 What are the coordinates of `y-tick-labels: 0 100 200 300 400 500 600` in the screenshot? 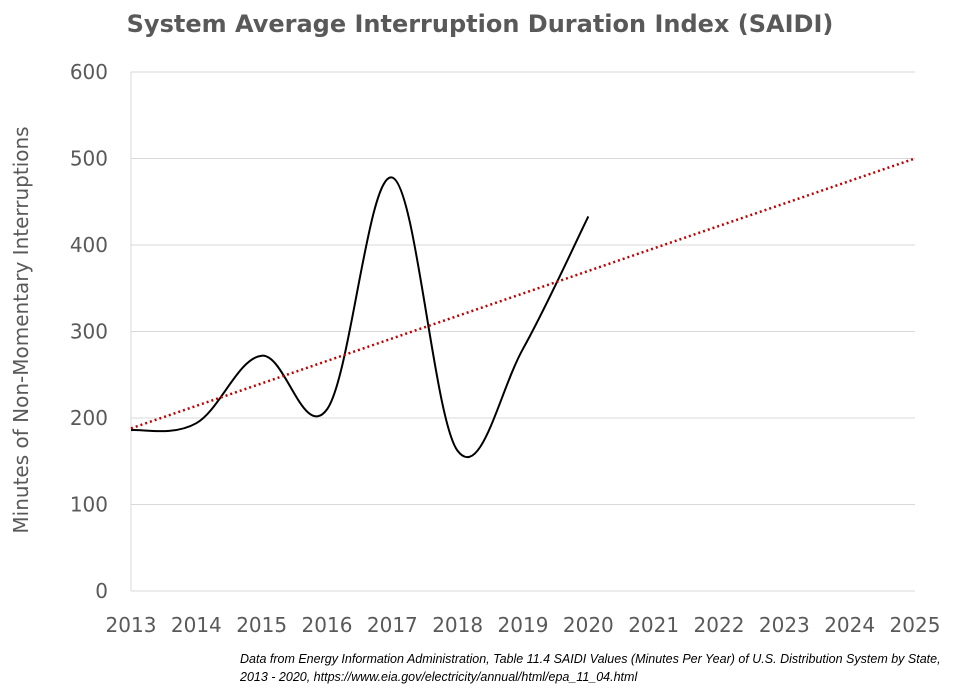 It's located at (89, 331).